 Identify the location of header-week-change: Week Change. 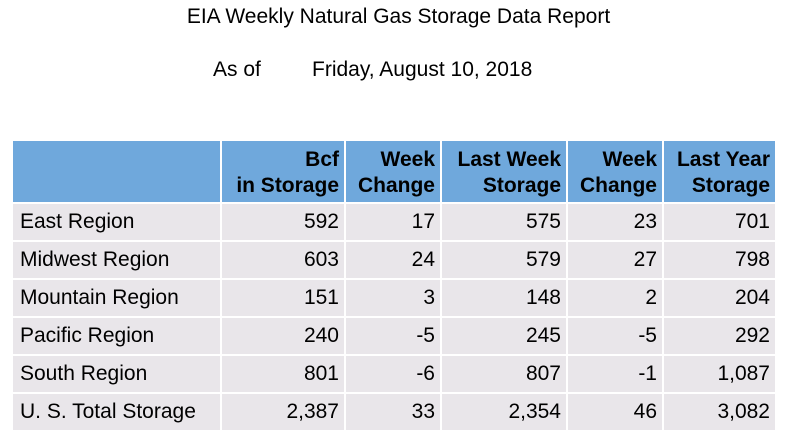
(393, 171).